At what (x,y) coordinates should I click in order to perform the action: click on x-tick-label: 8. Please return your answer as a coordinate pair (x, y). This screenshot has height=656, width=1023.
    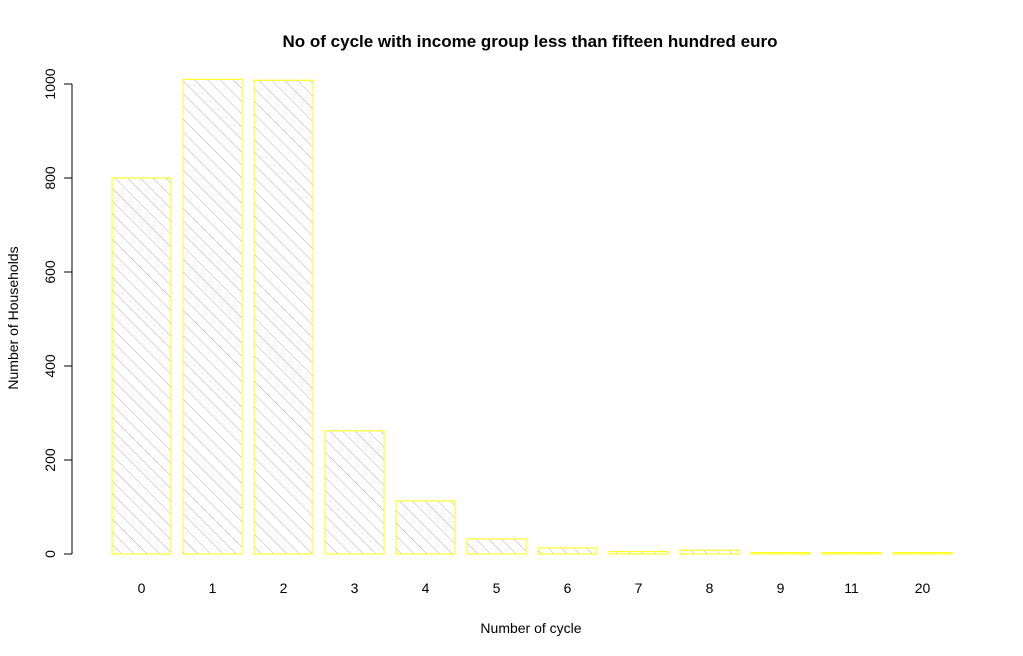
    Looking at the image, I should click on (710, 588).